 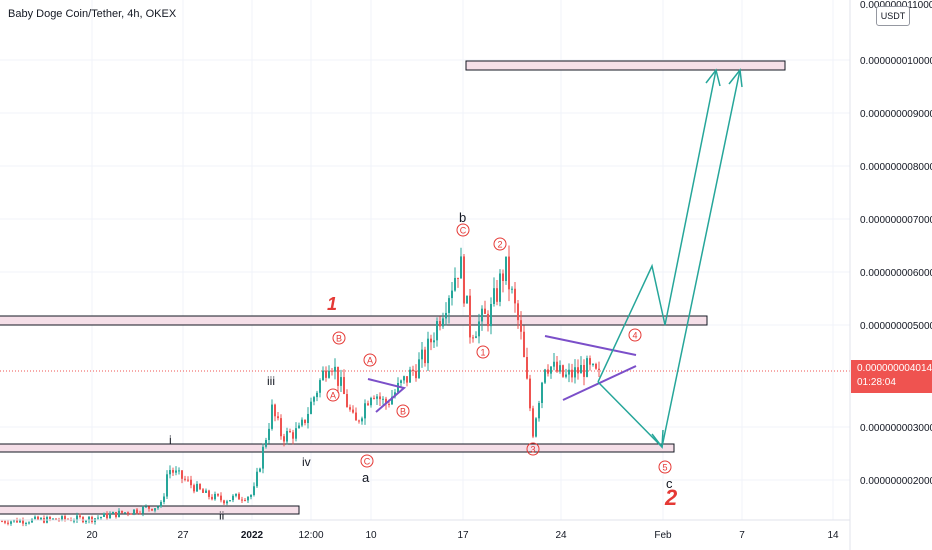 I want to click on wave-circle-label: 5, so click(x=664, y=468).